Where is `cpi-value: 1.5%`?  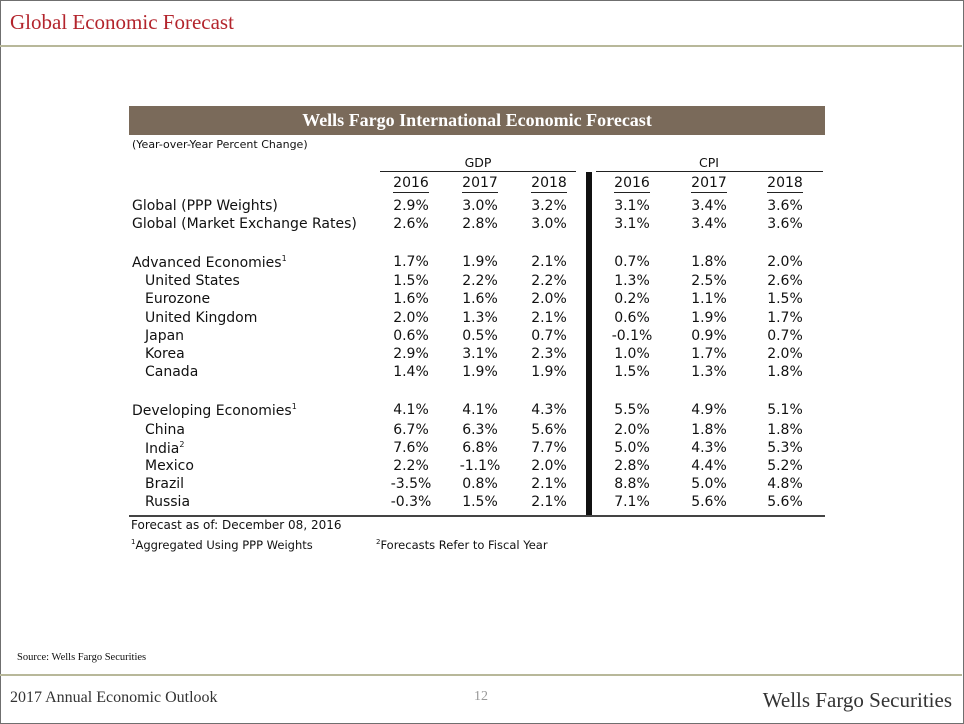
cpi-value: 1.5% is located at coordinates (632, 372).